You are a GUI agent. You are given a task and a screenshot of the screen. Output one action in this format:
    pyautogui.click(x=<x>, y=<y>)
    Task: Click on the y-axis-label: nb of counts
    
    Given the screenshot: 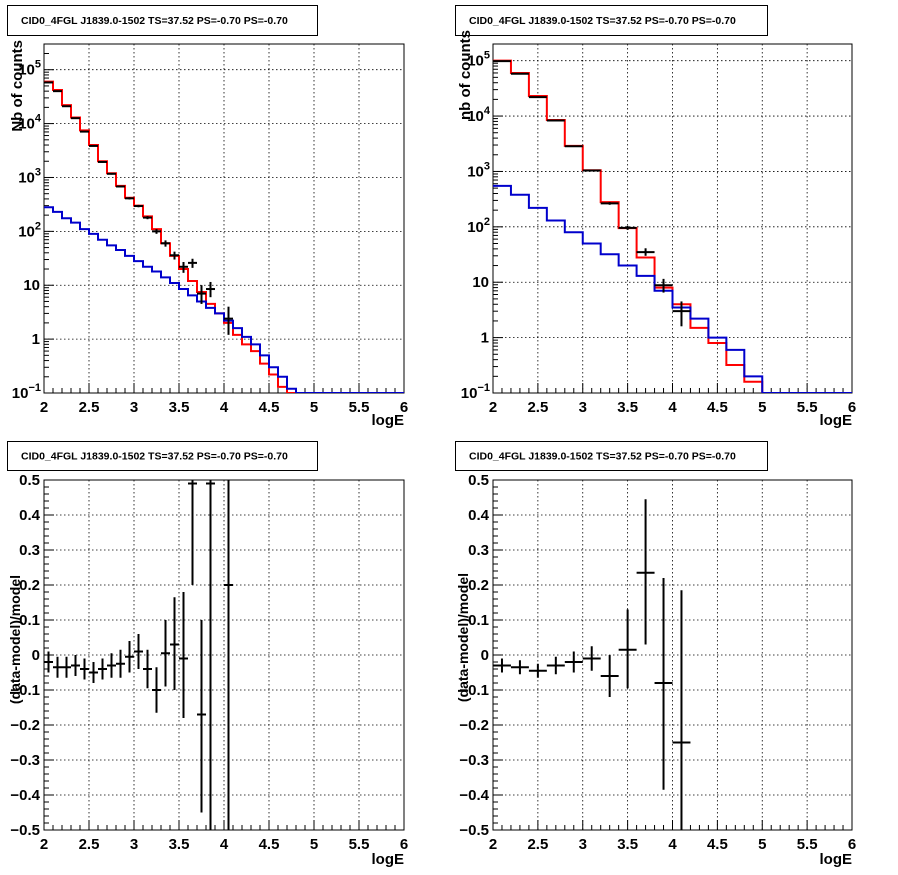 What is the action you would take?
    pyautogui.click(x=465, y=75)
    